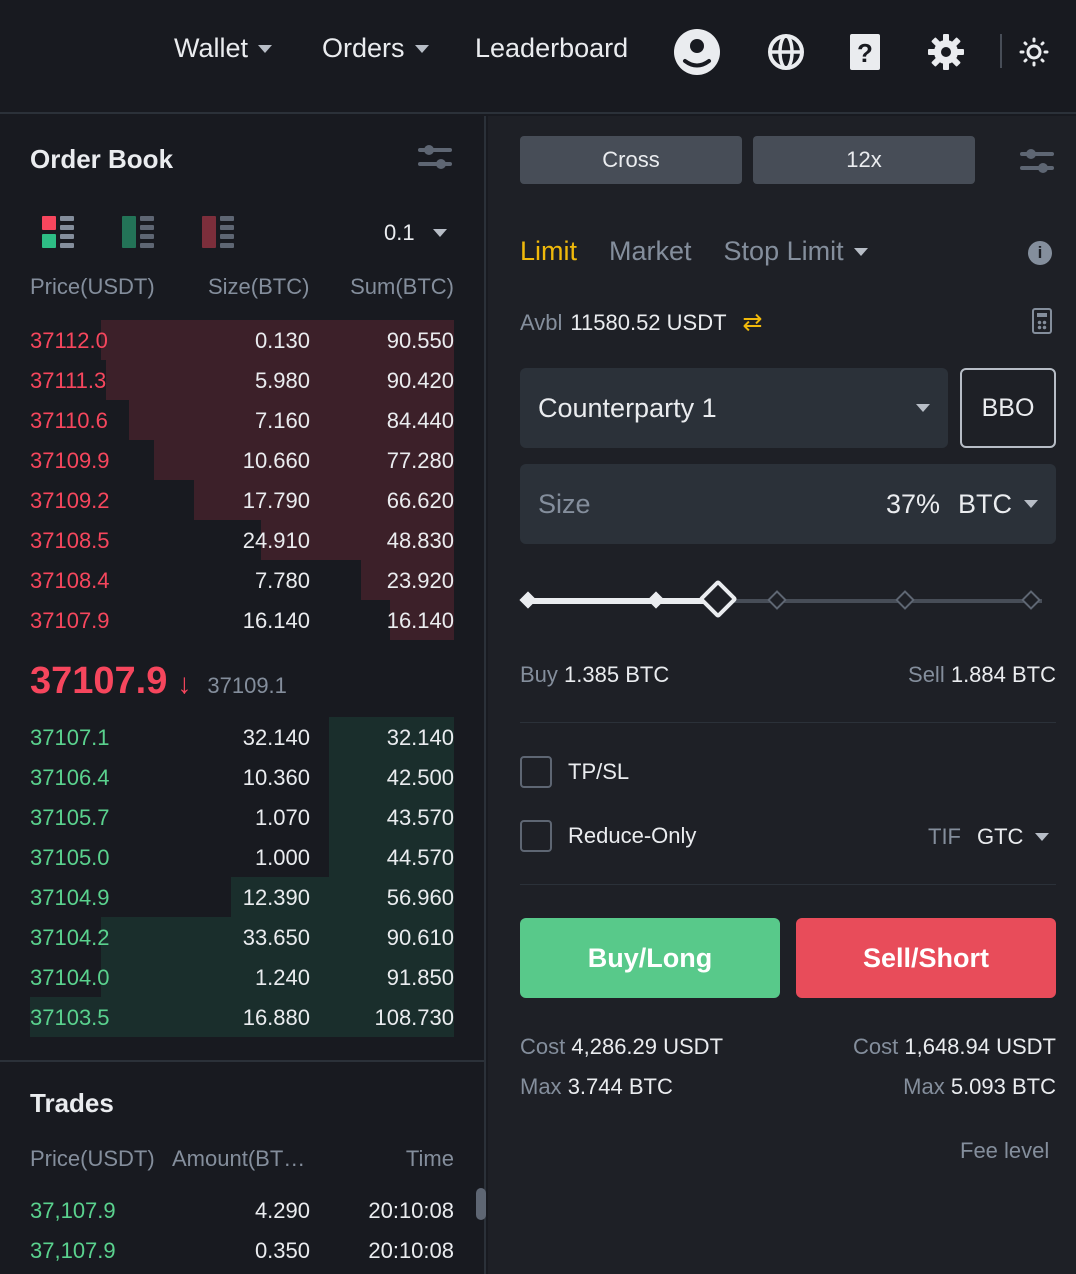 Image resolution: width=1076 pixels, height=1274 pixels. Describe the element at coordinates (979, 1087) in the screenshot. I see `sell-max: Max 5.093 BTC` at that location.